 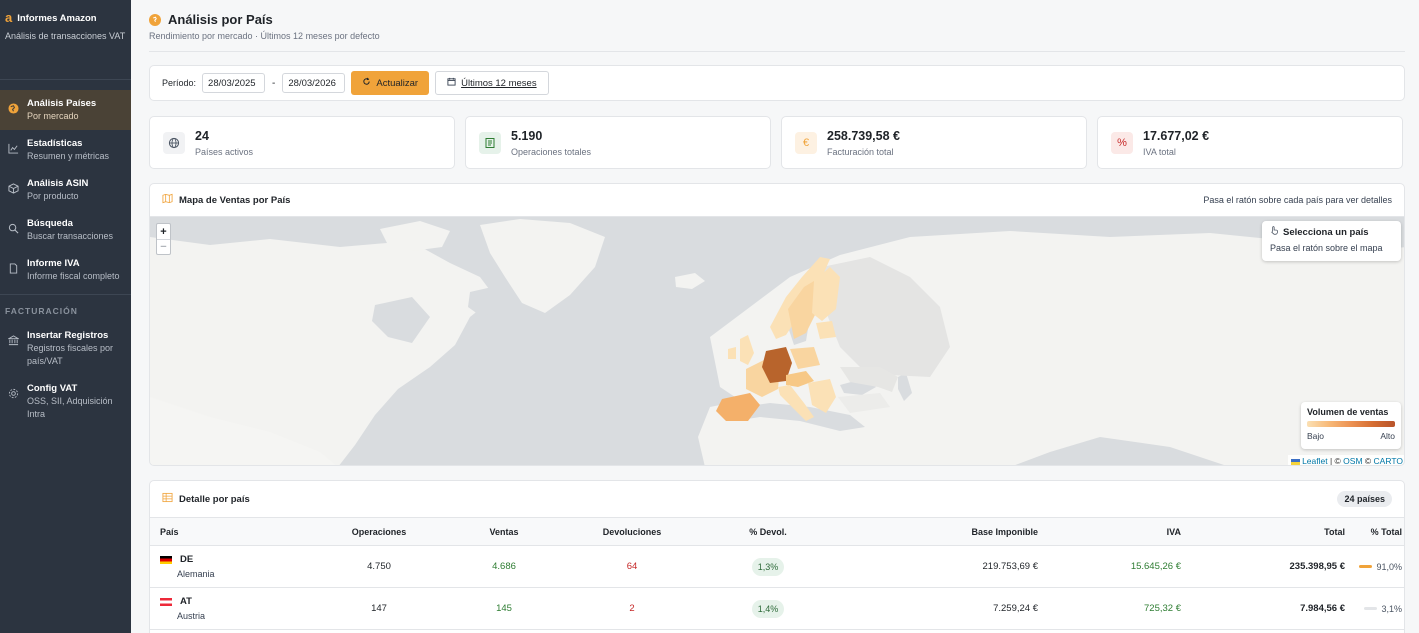 What do you see at coordinates (13, 188) in the screenshot?
I see `box-icon` at bounding box center [13, 188].